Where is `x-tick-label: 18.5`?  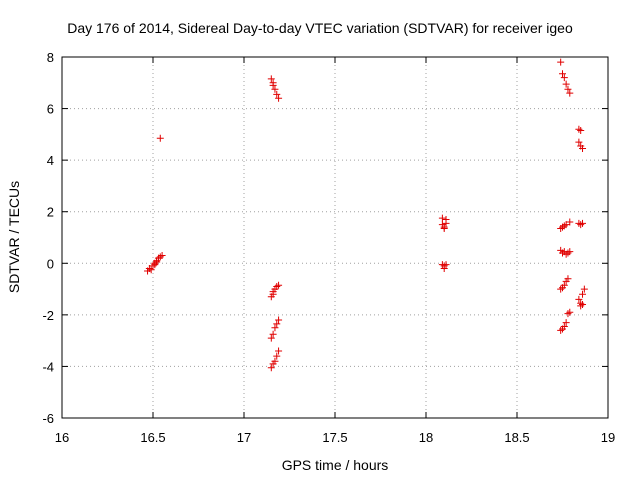
x-tick-label: 18.5 is located at coordinates (516, 437).